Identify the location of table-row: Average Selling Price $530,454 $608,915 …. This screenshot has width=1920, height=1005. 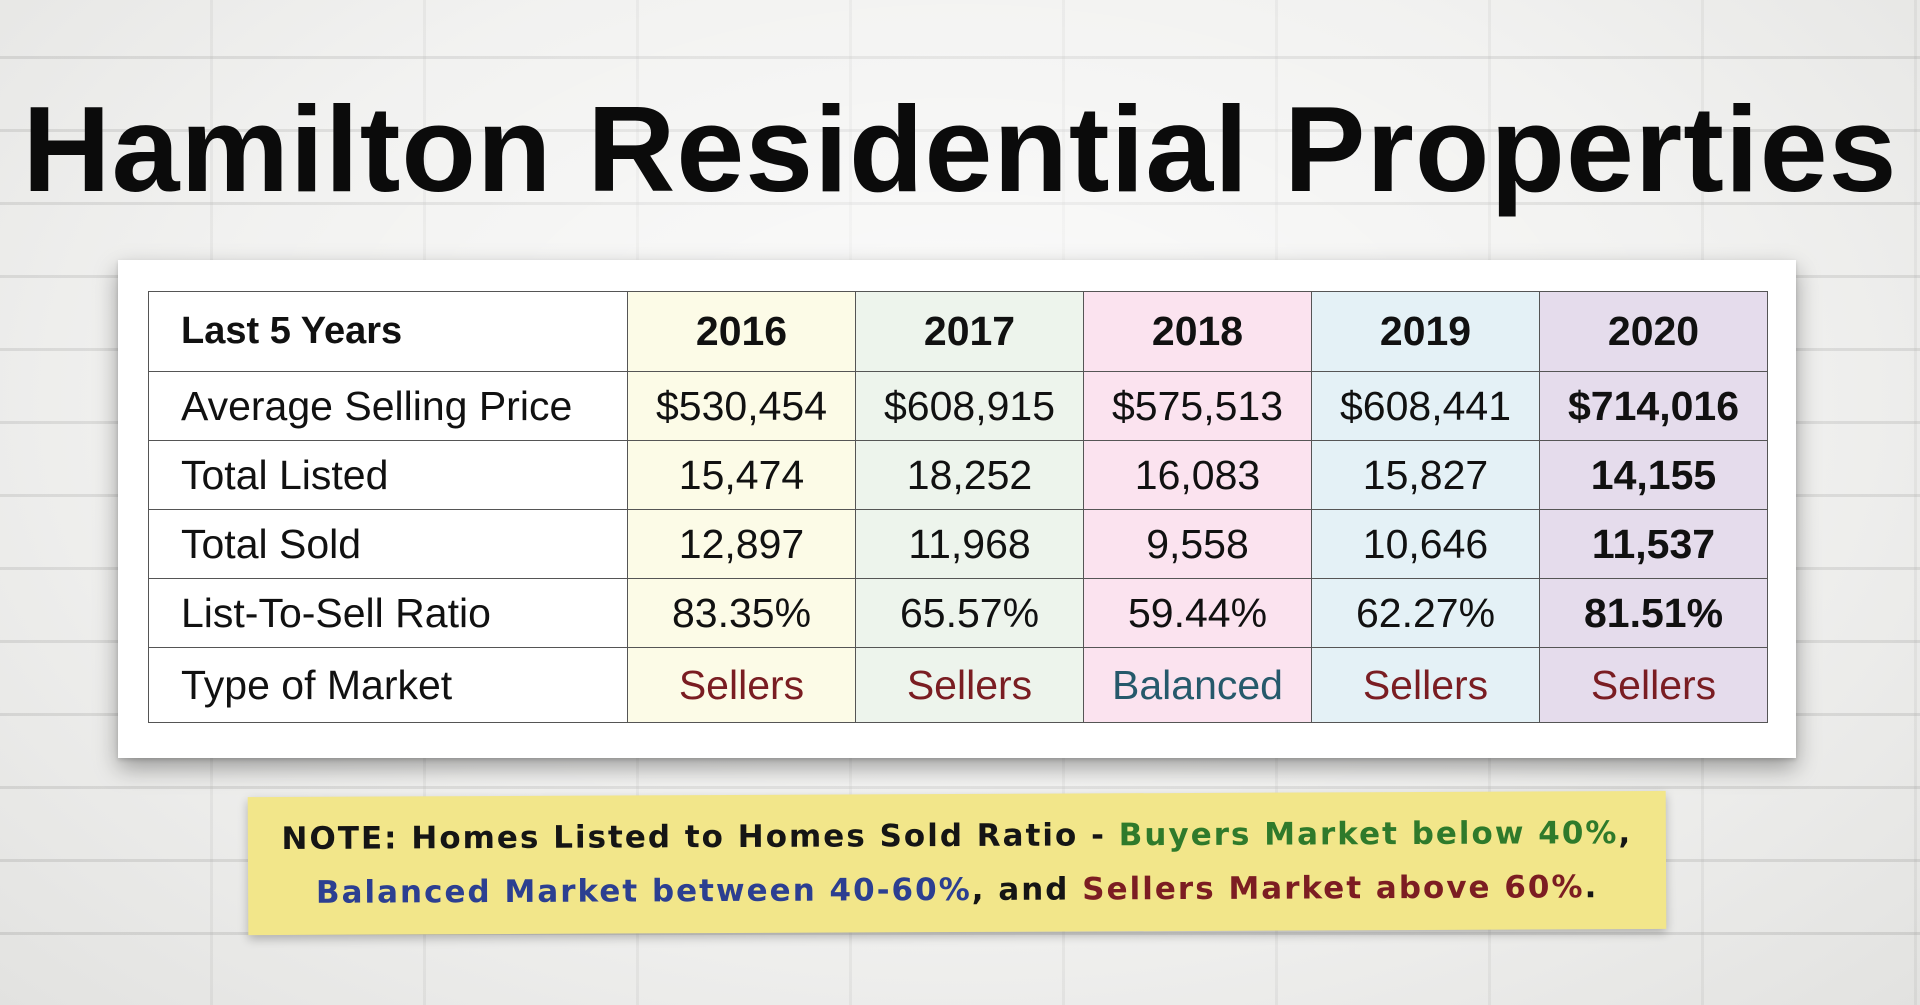
(958, 406).